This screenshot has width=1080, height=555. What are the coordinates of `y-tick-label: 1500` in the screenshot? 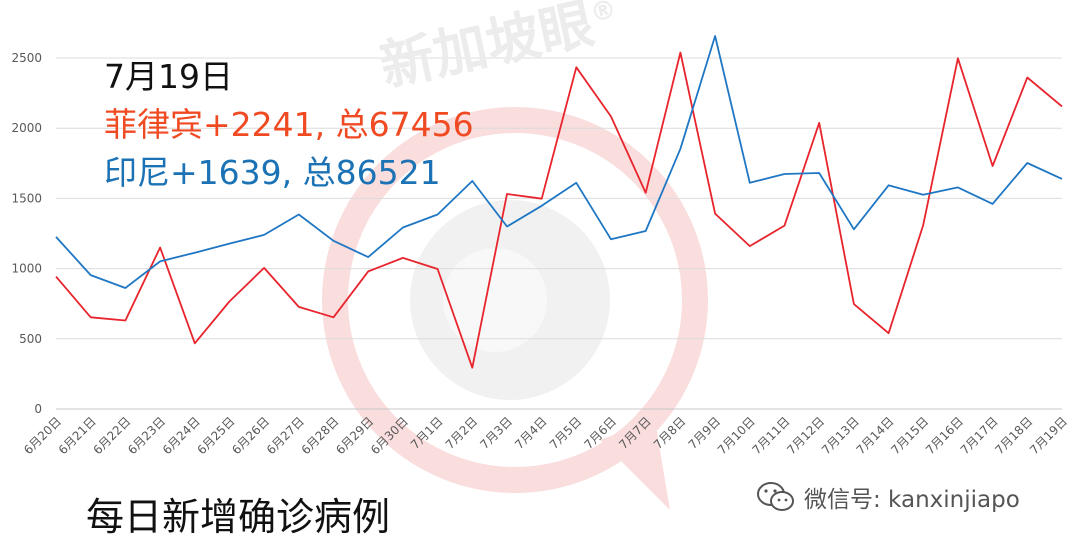 It's located at (26, 198).